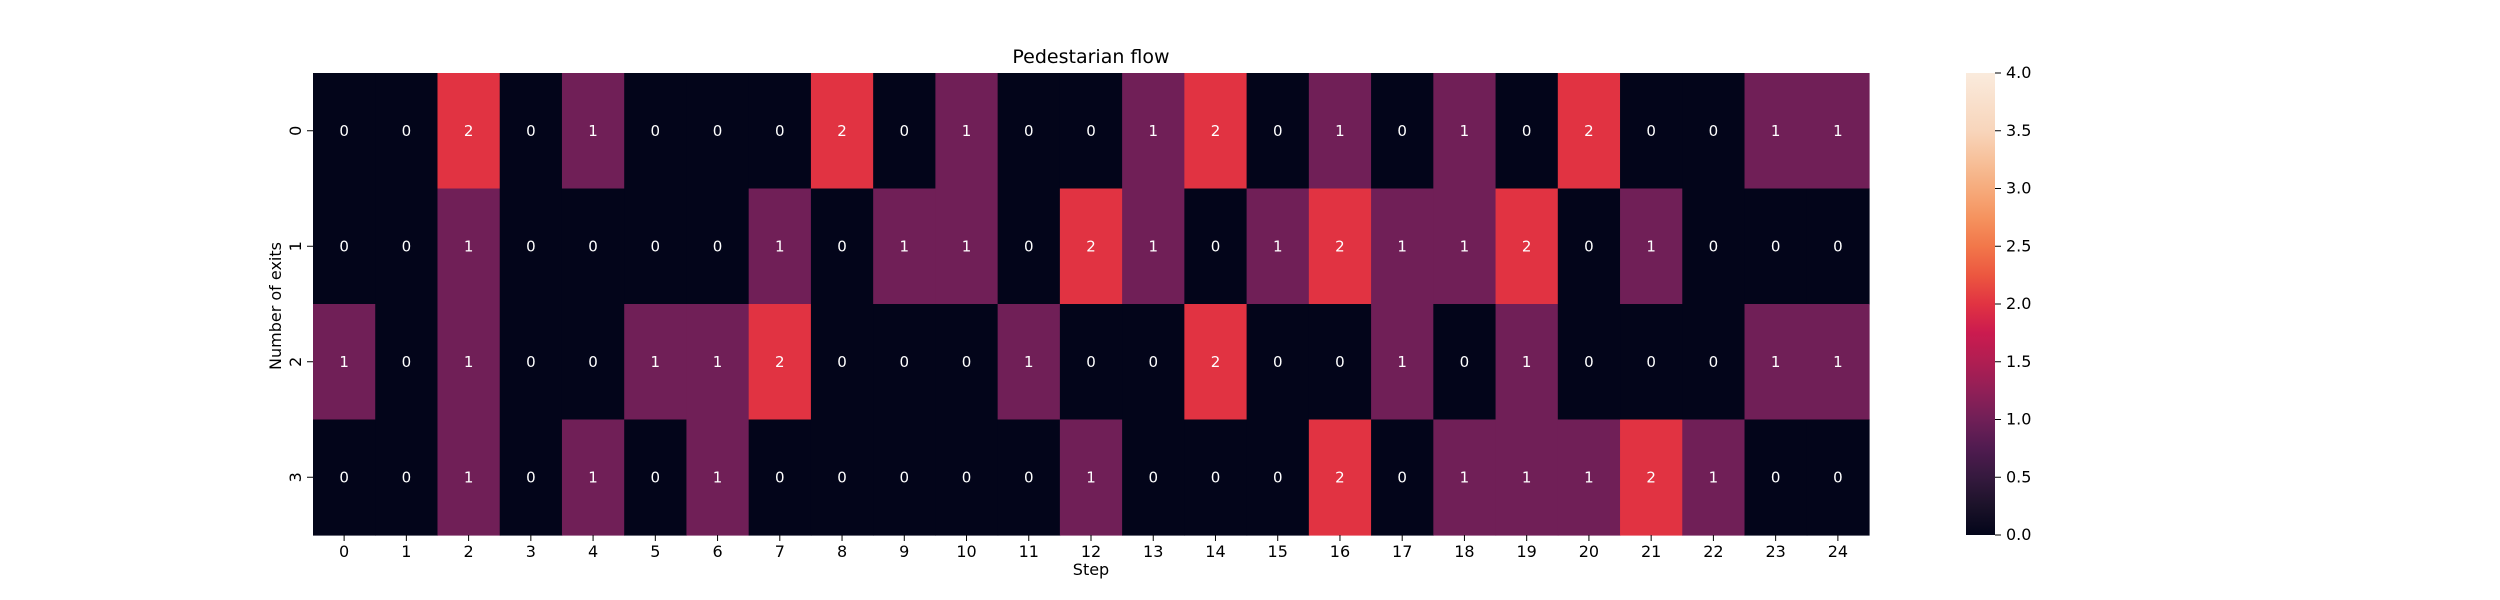 Image resolution: width=2500 pixels, height=600 pixels. What do you see at coordinates (1775, 551) in the screenshot?
I see `x-tick-label: 23` at bounding box center [1775, 551].